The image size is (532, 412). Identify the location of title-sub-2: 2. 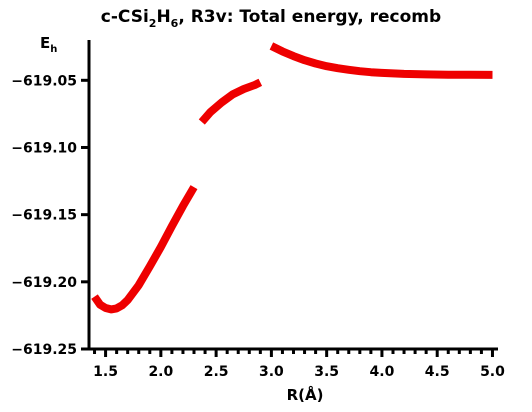
(153, 23).